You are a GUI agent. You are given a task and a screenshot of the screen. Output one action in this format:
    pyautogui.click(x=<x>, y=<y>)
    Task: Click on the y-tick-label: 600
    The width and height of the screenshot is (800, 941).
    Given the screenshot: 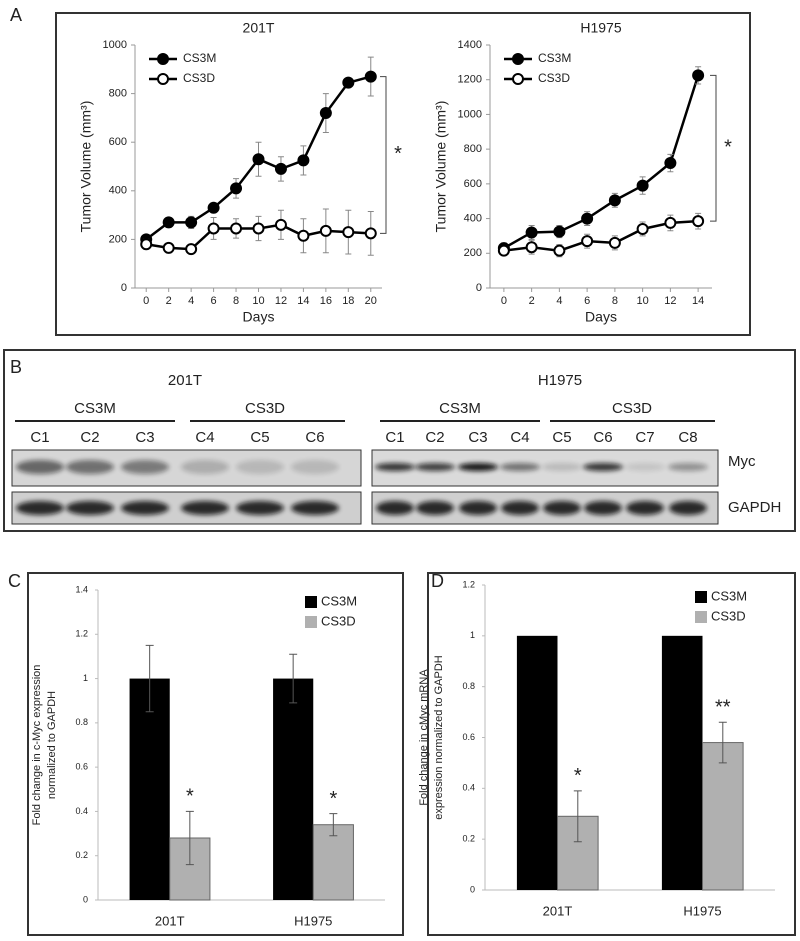 What is the action you would take?
    pyautogui.click(x=473, y=184)
    